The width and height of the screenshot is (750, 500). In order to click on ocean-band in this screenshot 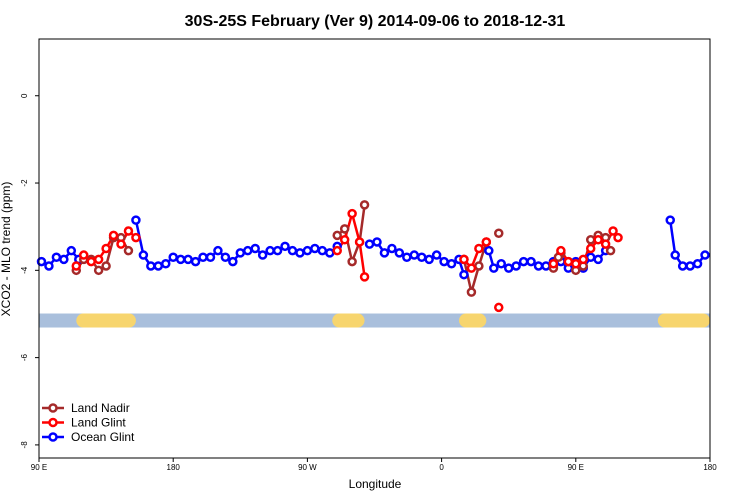, I will do `click(374, 320)`.